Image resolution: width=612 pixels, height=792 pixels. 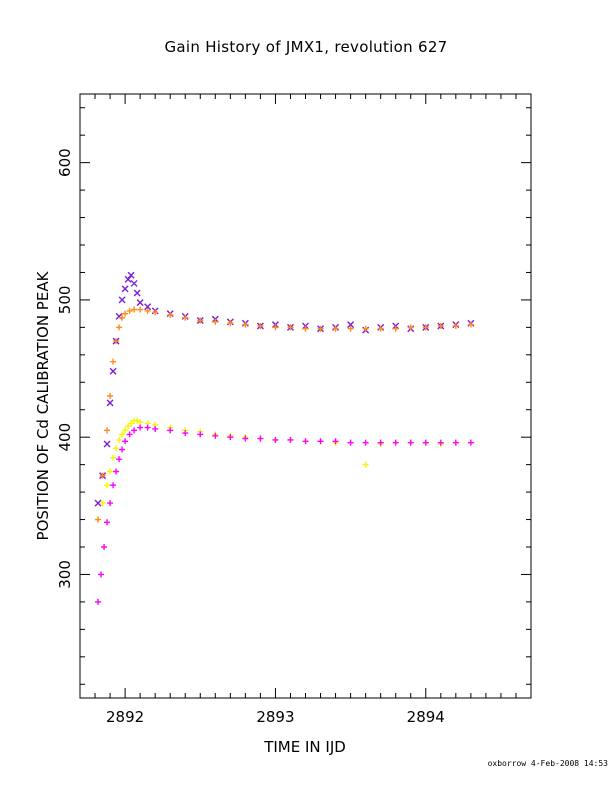 What do you see at coordinates (305, 47) in the screenshot?
I see `chart-title: Gain History of JMX1, revolution 627` at bounding box center [305, 47].